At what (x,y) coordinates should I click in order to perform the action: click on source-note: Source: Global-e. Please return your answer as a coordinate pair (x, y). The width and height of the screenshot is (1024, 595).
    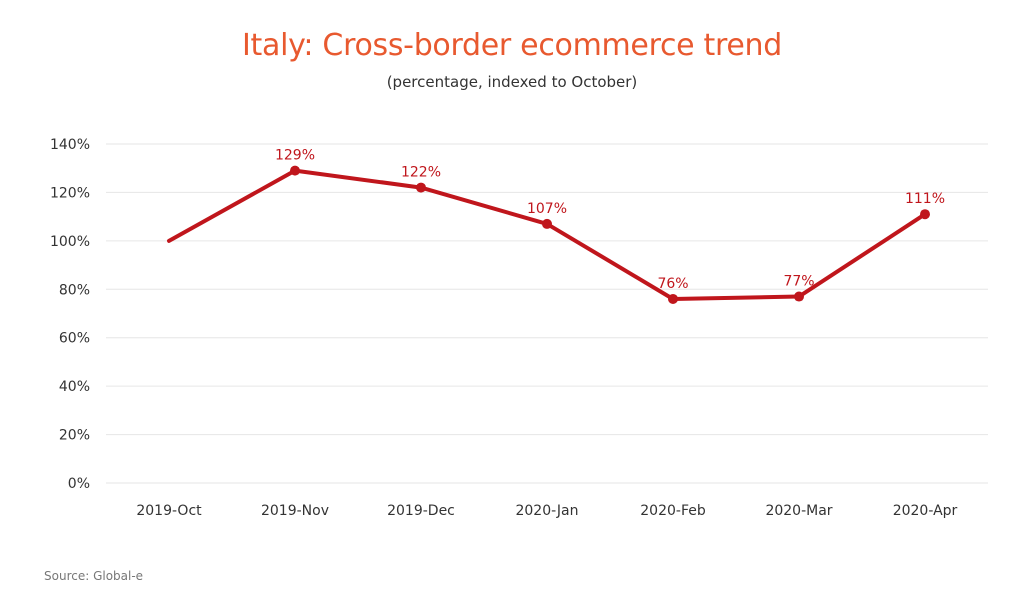
    Looking at the image, I should click on (94, 576).